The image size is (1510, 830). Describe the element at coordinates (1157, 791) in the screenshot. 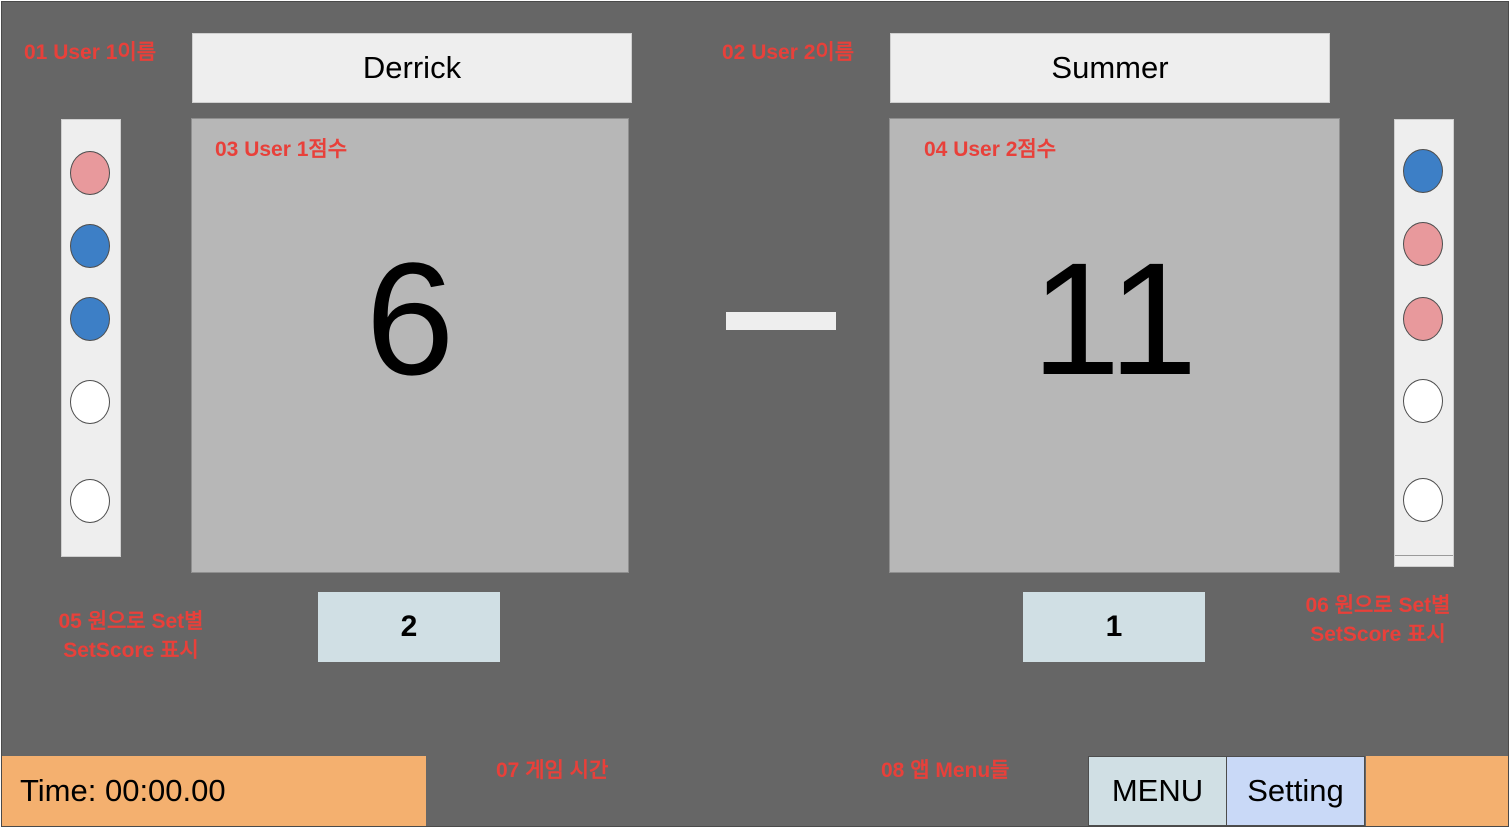

I see `menu-button: MENU` at that location.